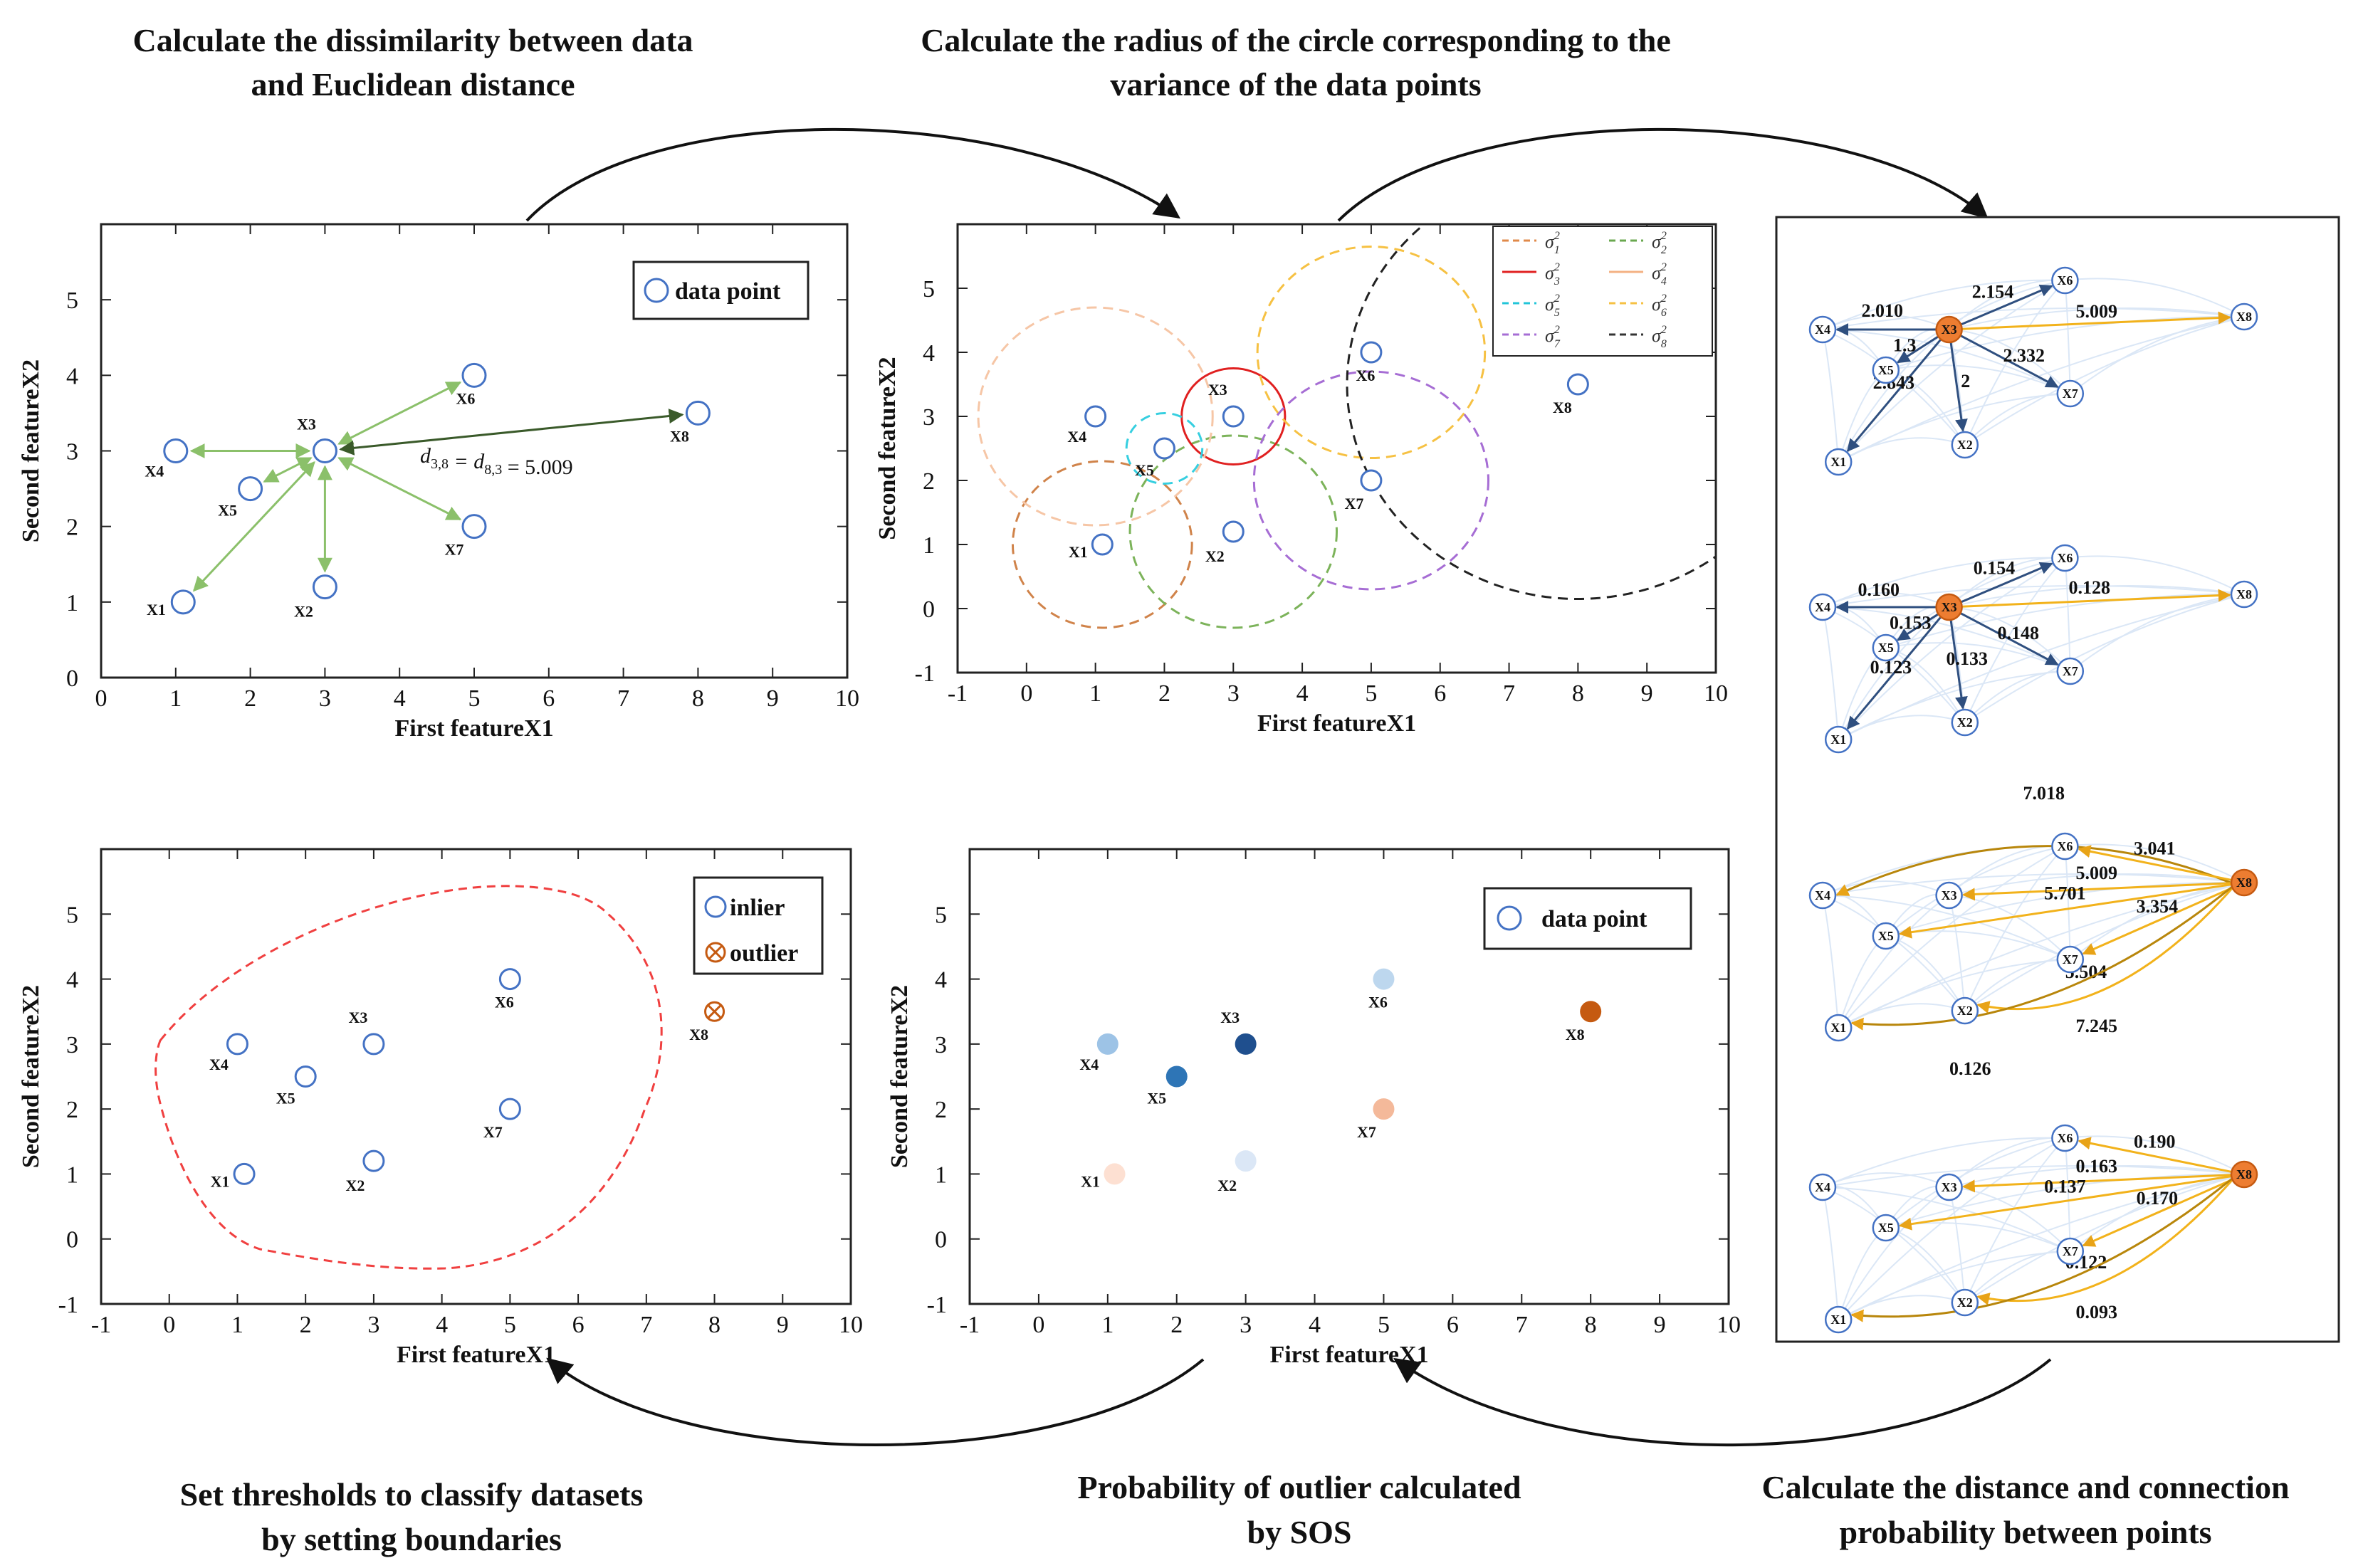  Describe the element at coordinates (1657, 273) in the screenshot. I see `legend-sigma: σ` at that location.